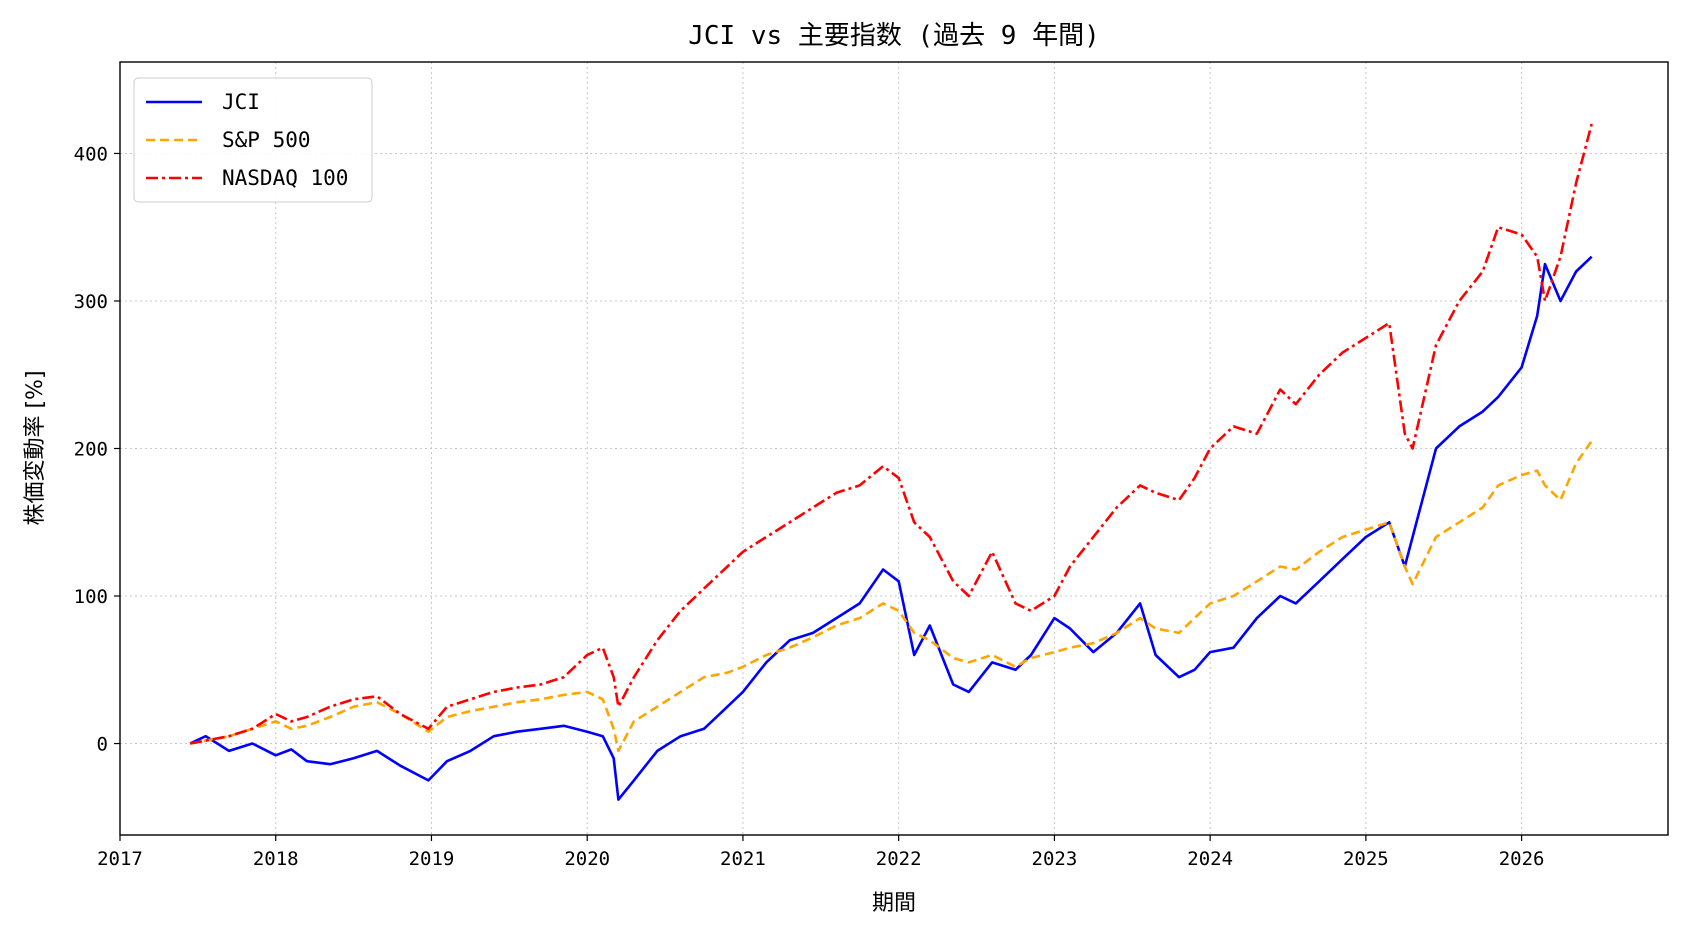 This screenshot has height=932, width=1688. Describe the element at coordinates (587, 859) in the screenshot. I see `x-tick-label: 2020` at that location.